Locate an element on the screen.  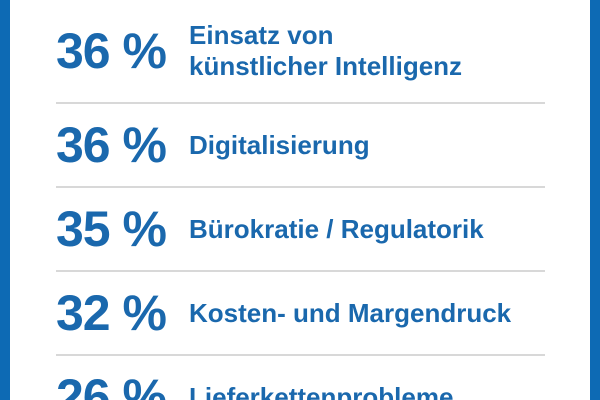
stat-label: Einsatz von künstlicher Intelligenz is located at coordinates (326, 50).